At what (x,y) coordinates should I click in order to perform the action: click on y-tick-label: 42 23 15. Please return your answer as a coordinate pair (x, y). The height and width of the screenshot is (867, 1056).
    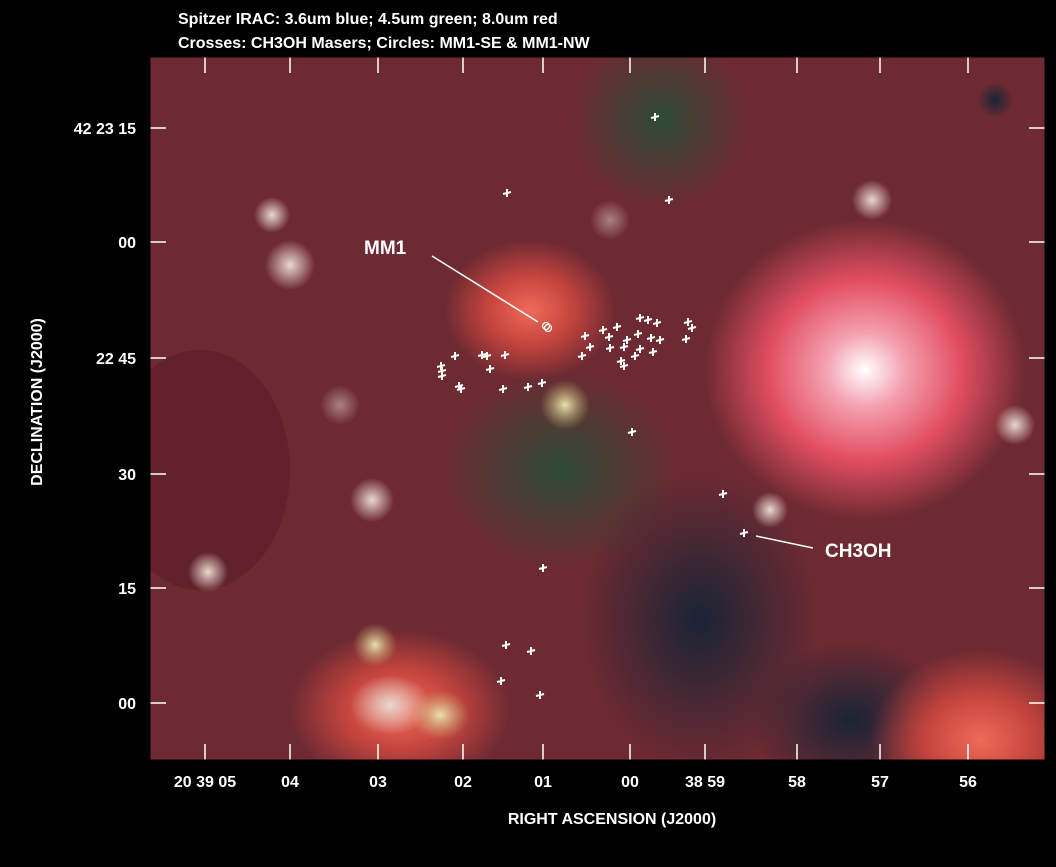
    Looking at the image, I should click on (105, 129).